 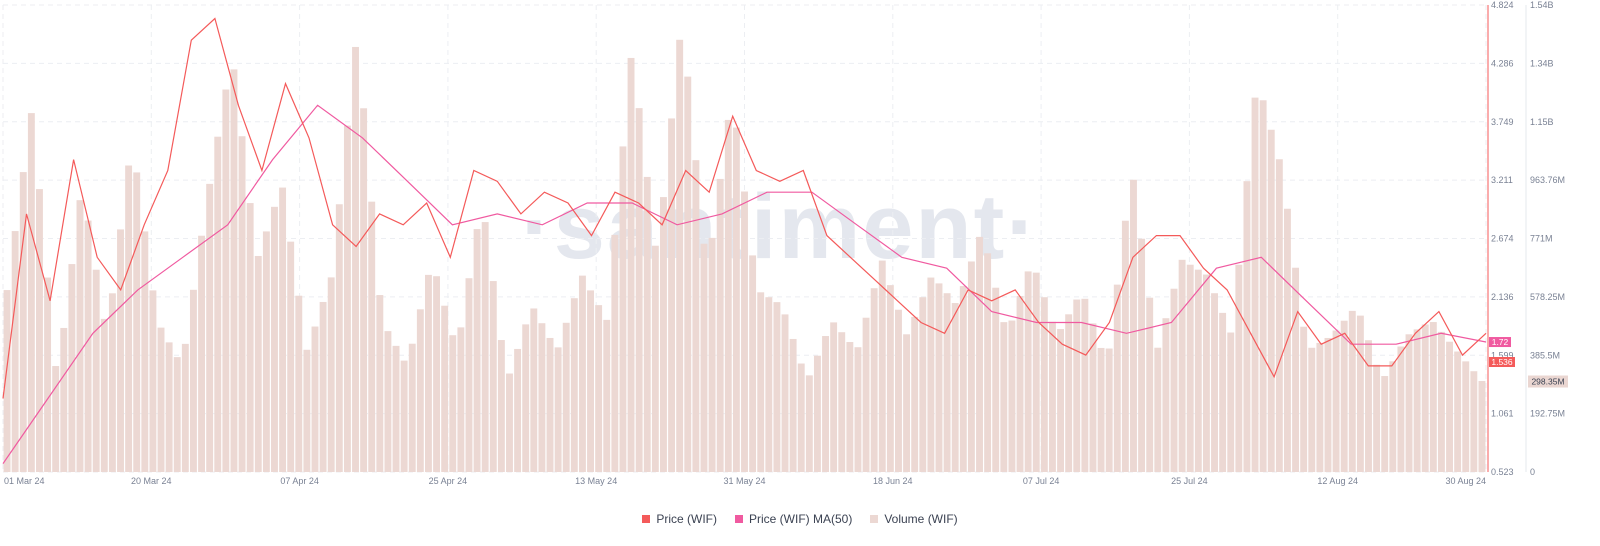 I want to click on x-tick-label: 01 Mar 24, so click(x=24, y=481).